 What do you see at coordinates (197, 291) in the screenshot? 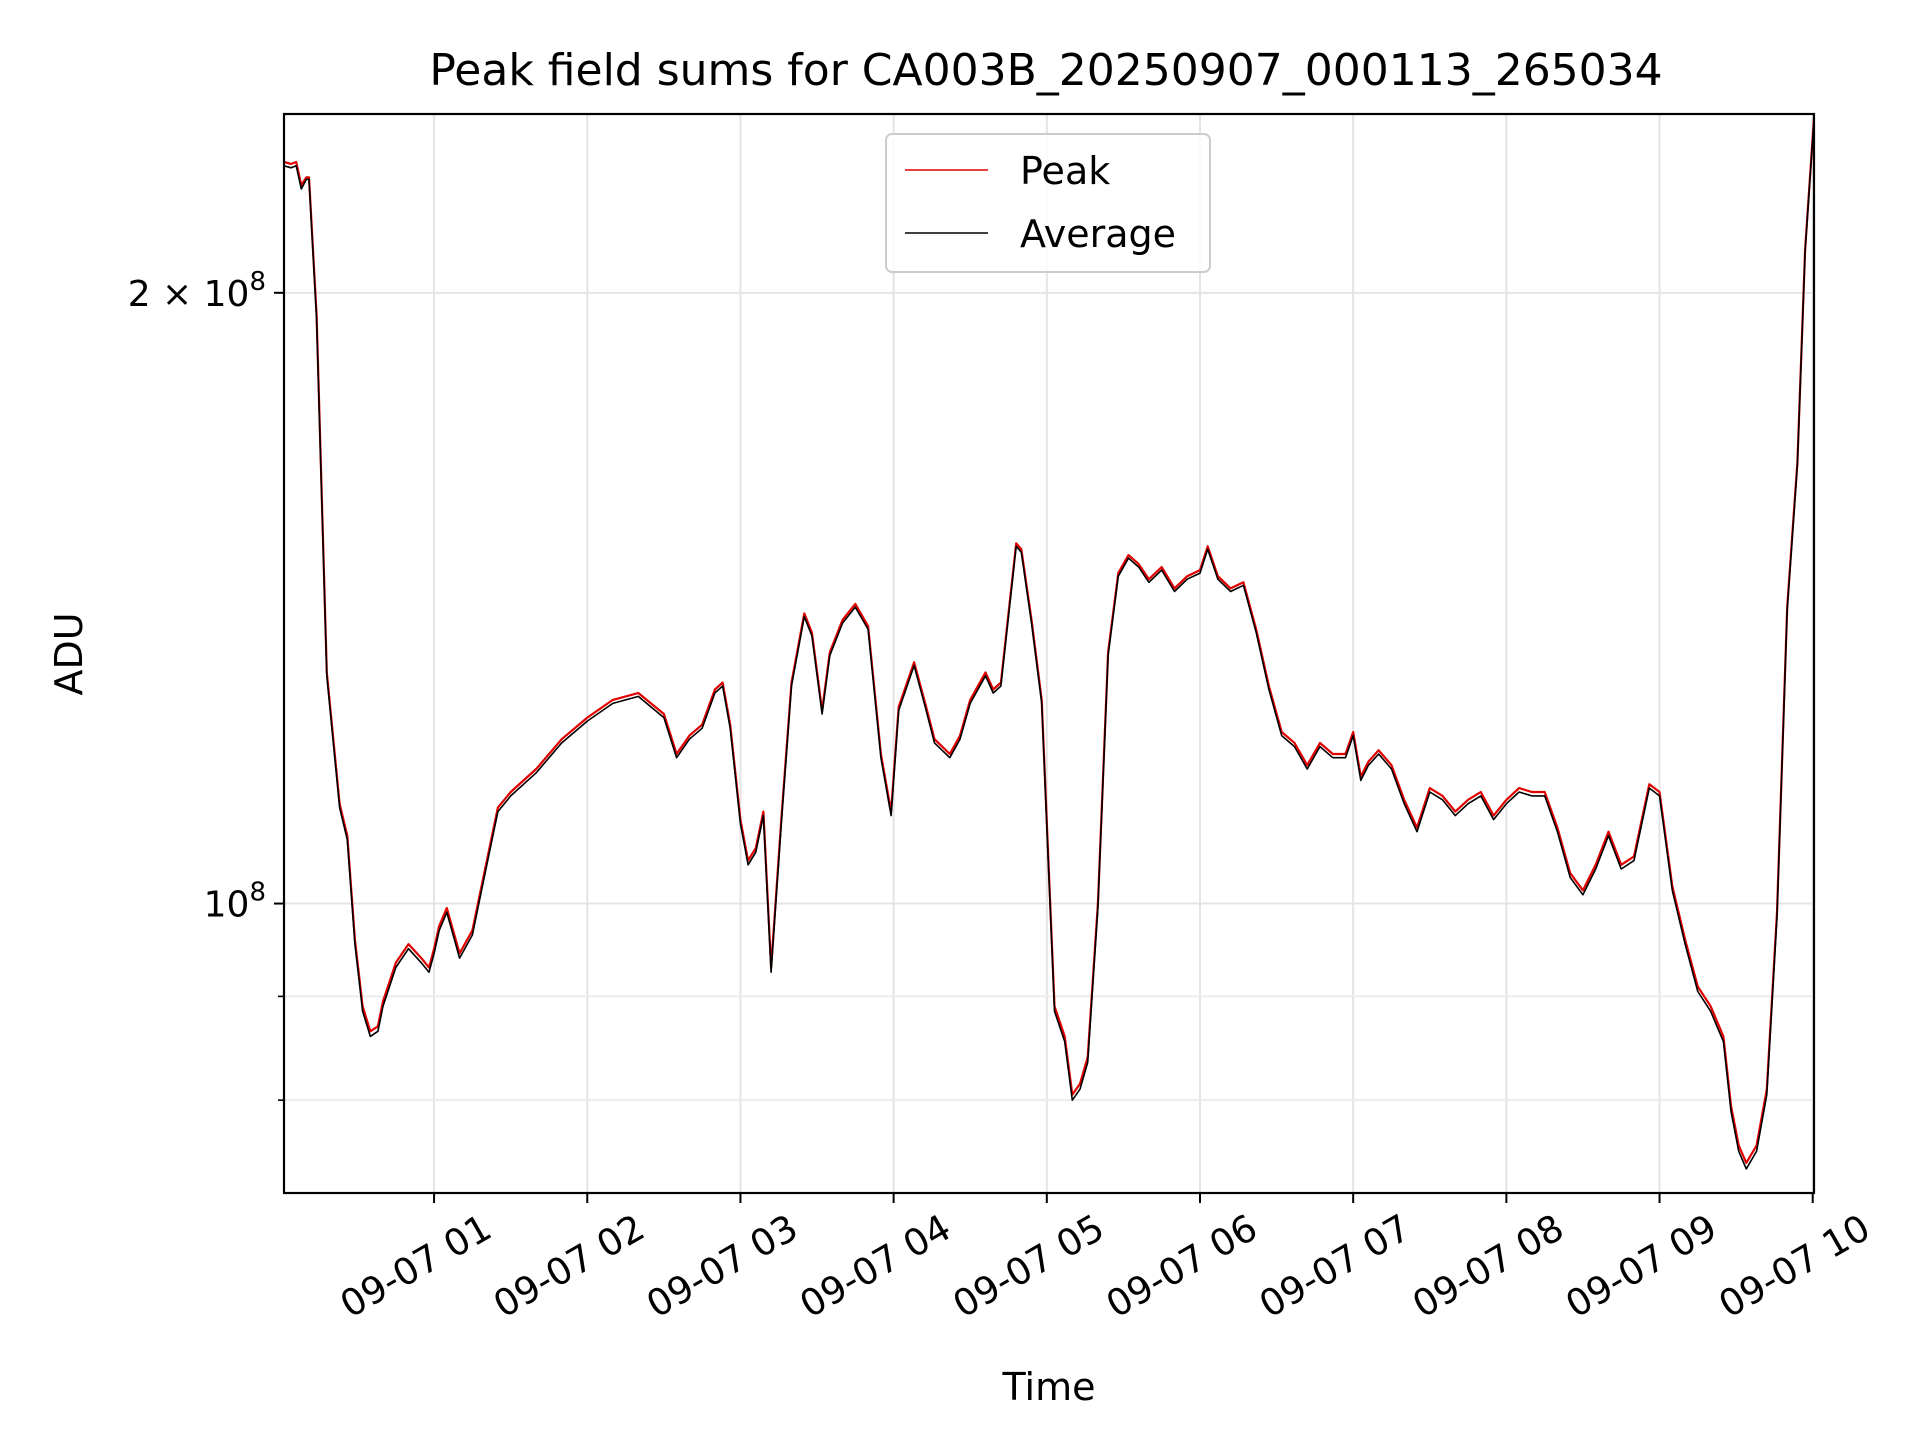
I see `y-tick-label: 2 × 108` at bounding box center [197, 291].